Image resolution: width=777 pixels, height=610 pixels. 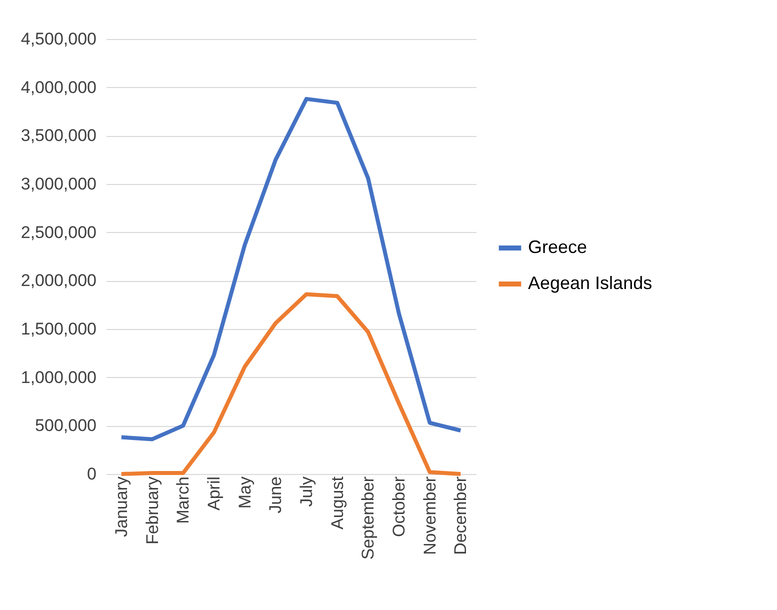 What do you see at coordinates (368, 518) in the screenshot?
I see `x-tick-label: September` at bounding box center [368, 518].